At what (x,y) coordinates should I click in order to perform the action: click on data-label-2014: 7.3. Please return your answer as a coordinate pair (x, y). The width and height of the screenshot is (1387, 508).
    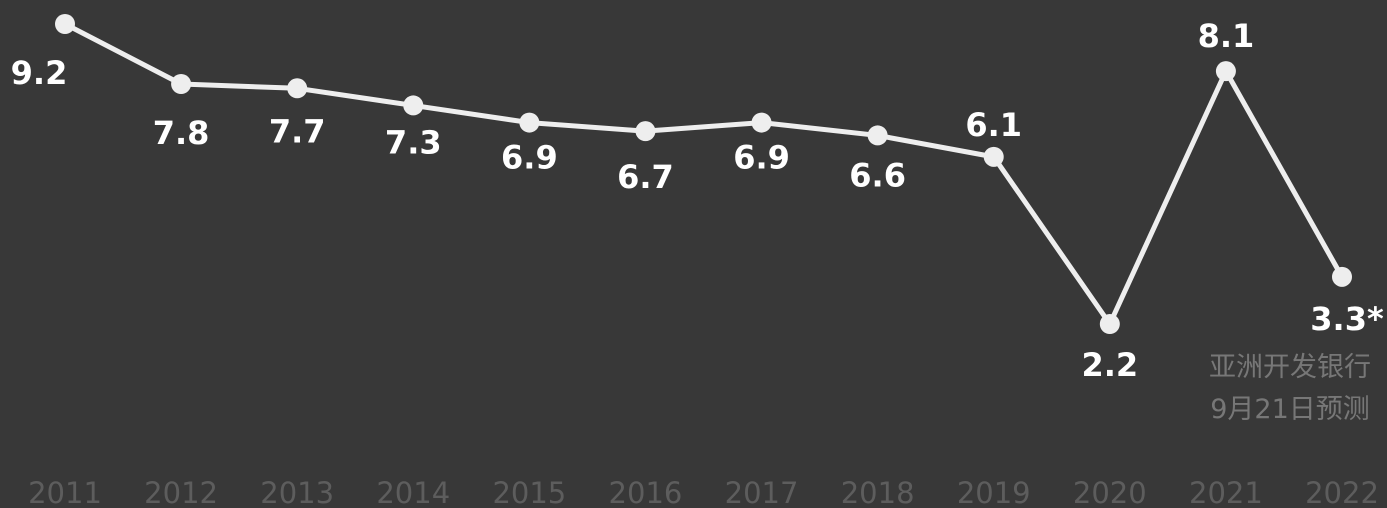
    Looking at the image, I should click on (413, 142).